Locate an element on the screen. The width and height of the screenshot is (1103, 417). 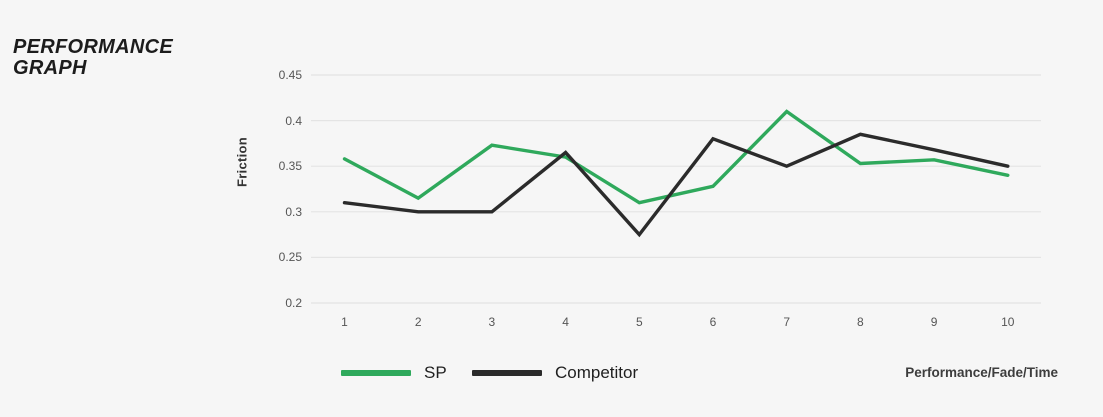
y-tick-label: 0.4 is located at coordinates (293, 120).